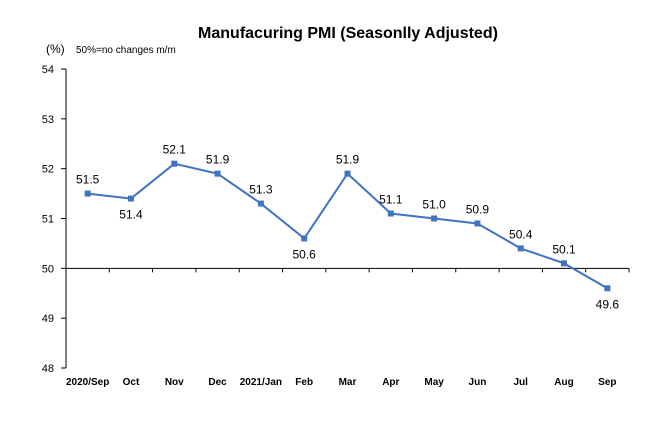 This screenshot has width=663, height=432. What do you see at coordinates (55, 49) in the screenshot?
I see `y-unit-label: (%)` at bounding box center [55, 49].